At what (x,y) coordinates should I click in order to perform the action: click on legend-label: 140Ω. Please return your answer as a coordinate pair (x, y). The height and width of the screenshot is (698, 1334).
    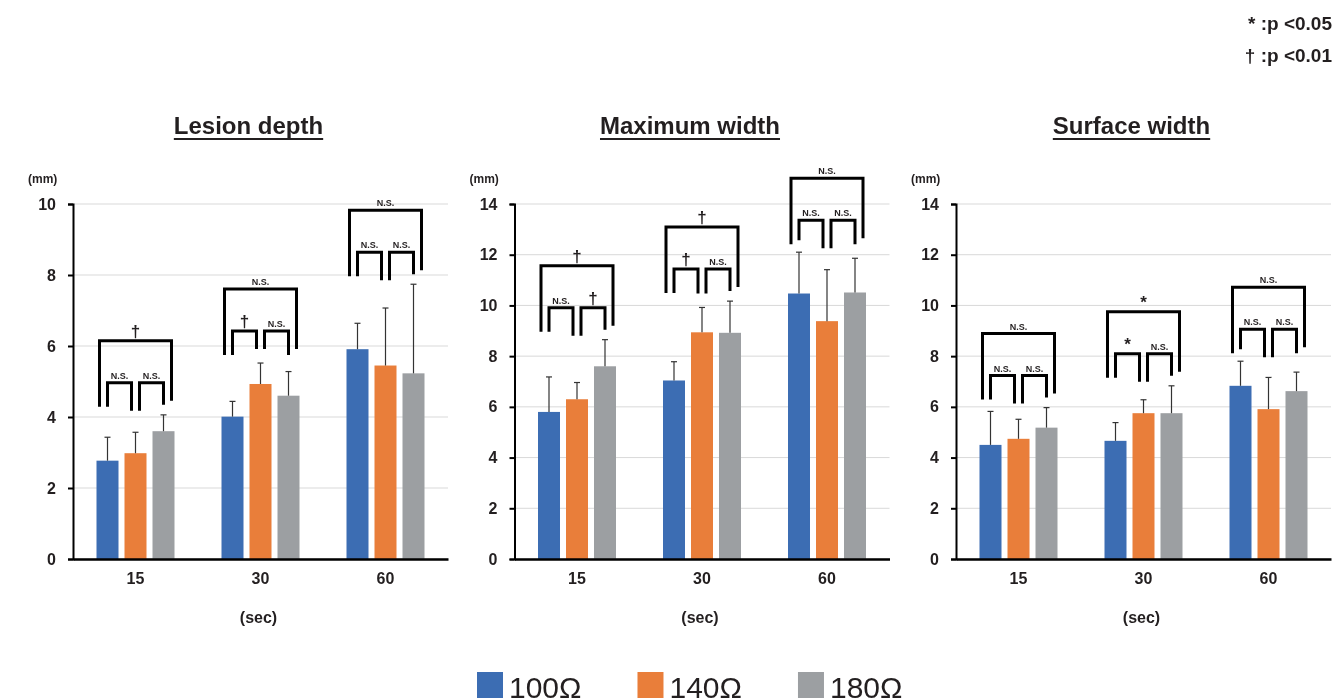
    Looking at the image, I should click on (705, 684).